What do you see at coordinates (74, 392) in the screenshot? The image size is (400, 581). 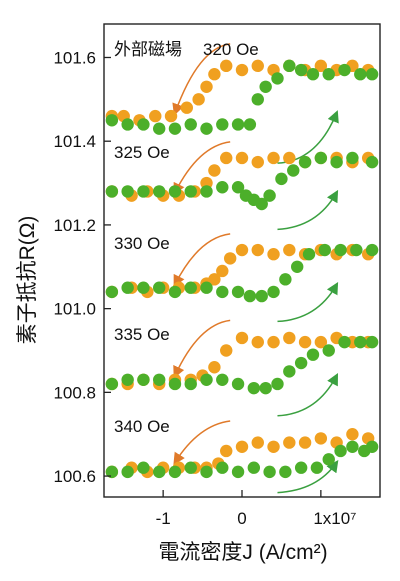 I see `y-tick-label: 100.8` at bounding box center [74, 392].